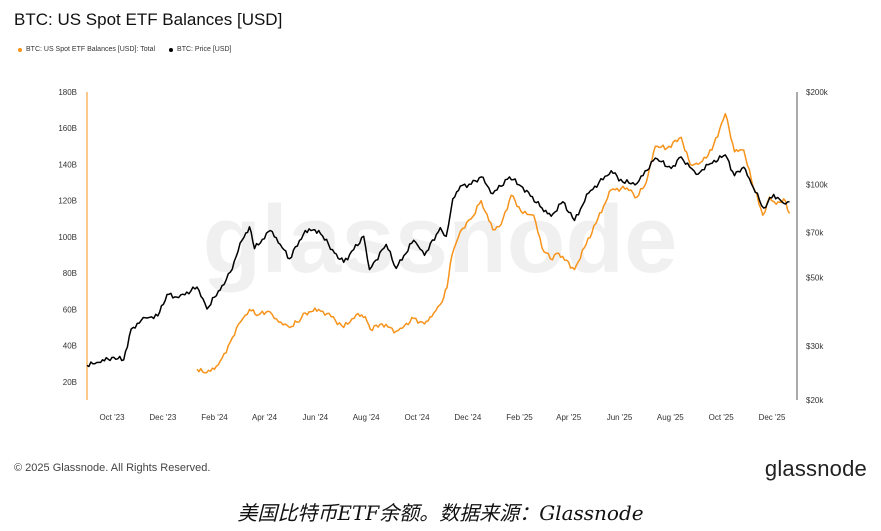 The image size is (881, 531). I want to click on y-right-tick-label: $30k, so click(815, 346).